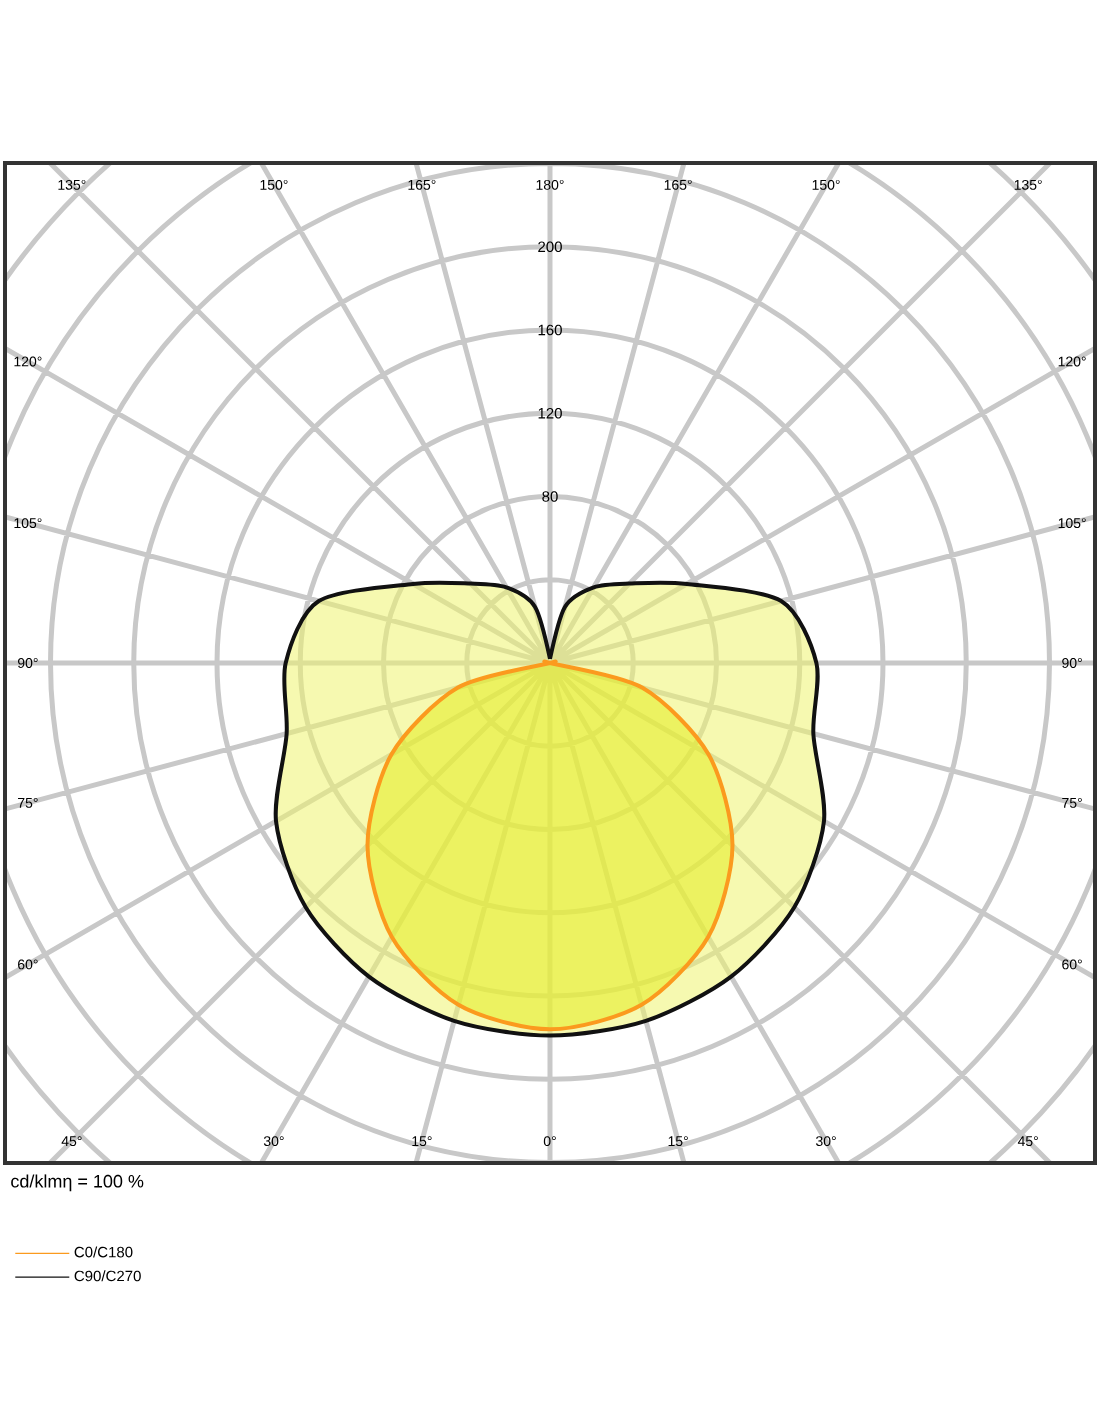  I want to click on legend-label: C90/C270, so click(107, 1276).